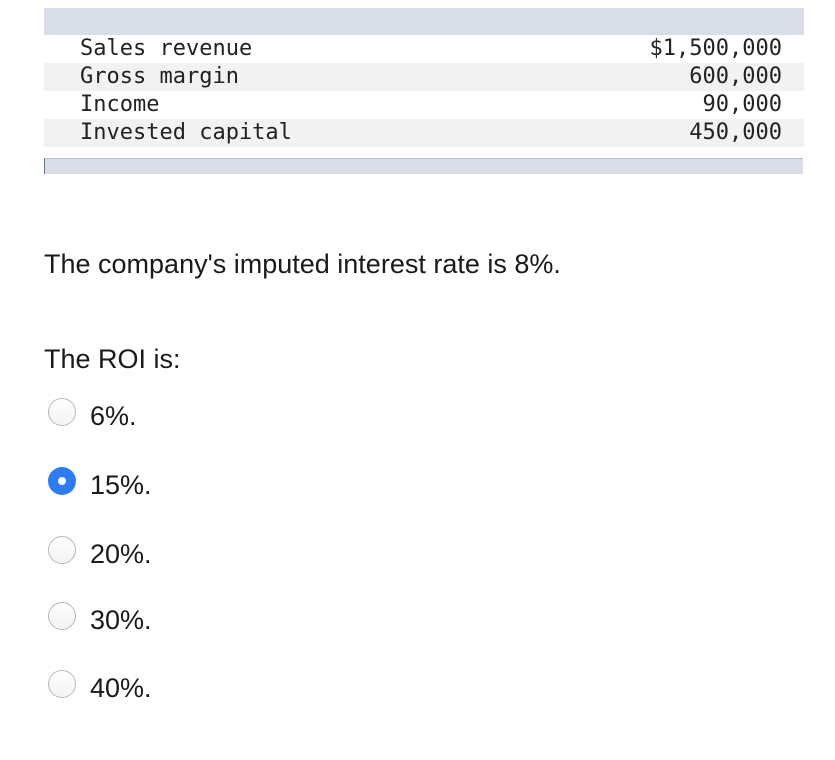 The width and height of the screenshot is (835, 760). I want to click on row-value: $1,500,000, so click(715, 48).